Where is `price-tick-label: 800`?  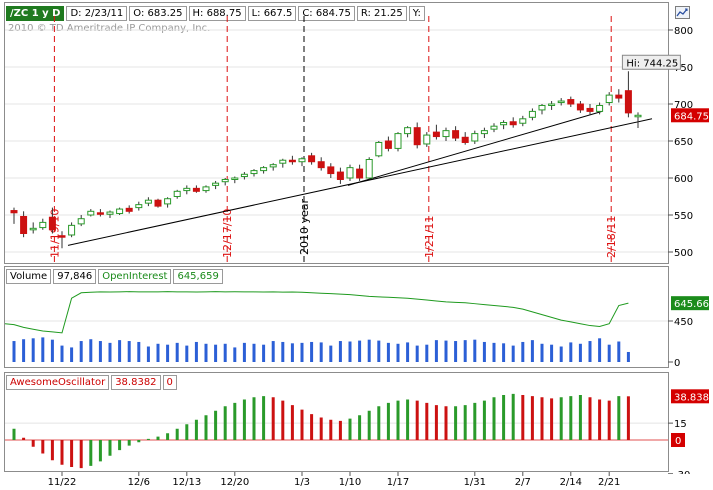
price-tick-label: 800 is located at coordinates (683, 31).